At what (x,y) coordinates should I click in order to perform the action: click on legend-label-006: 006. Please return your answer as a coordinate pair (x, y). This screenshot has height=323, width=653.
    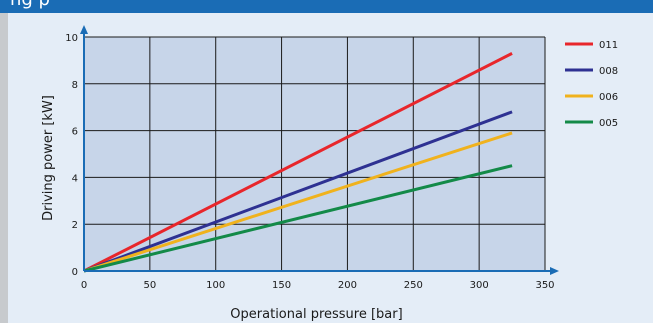
    Looking at the image, I should click on (608, 97).